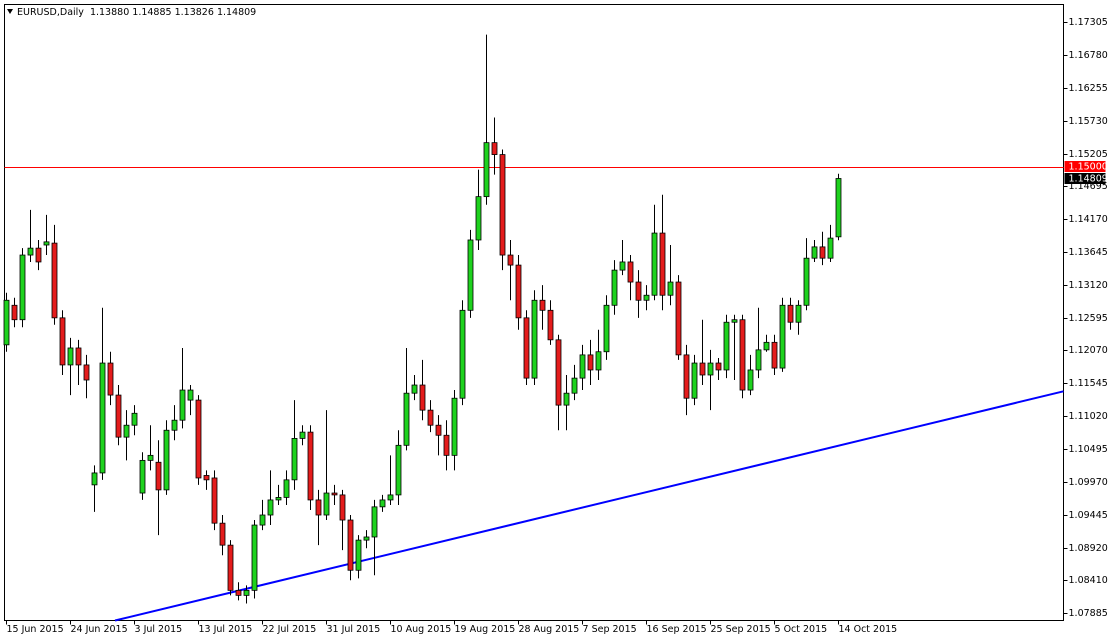  I want to click on y-tick-label: 1.09445, so click(1088, 515).